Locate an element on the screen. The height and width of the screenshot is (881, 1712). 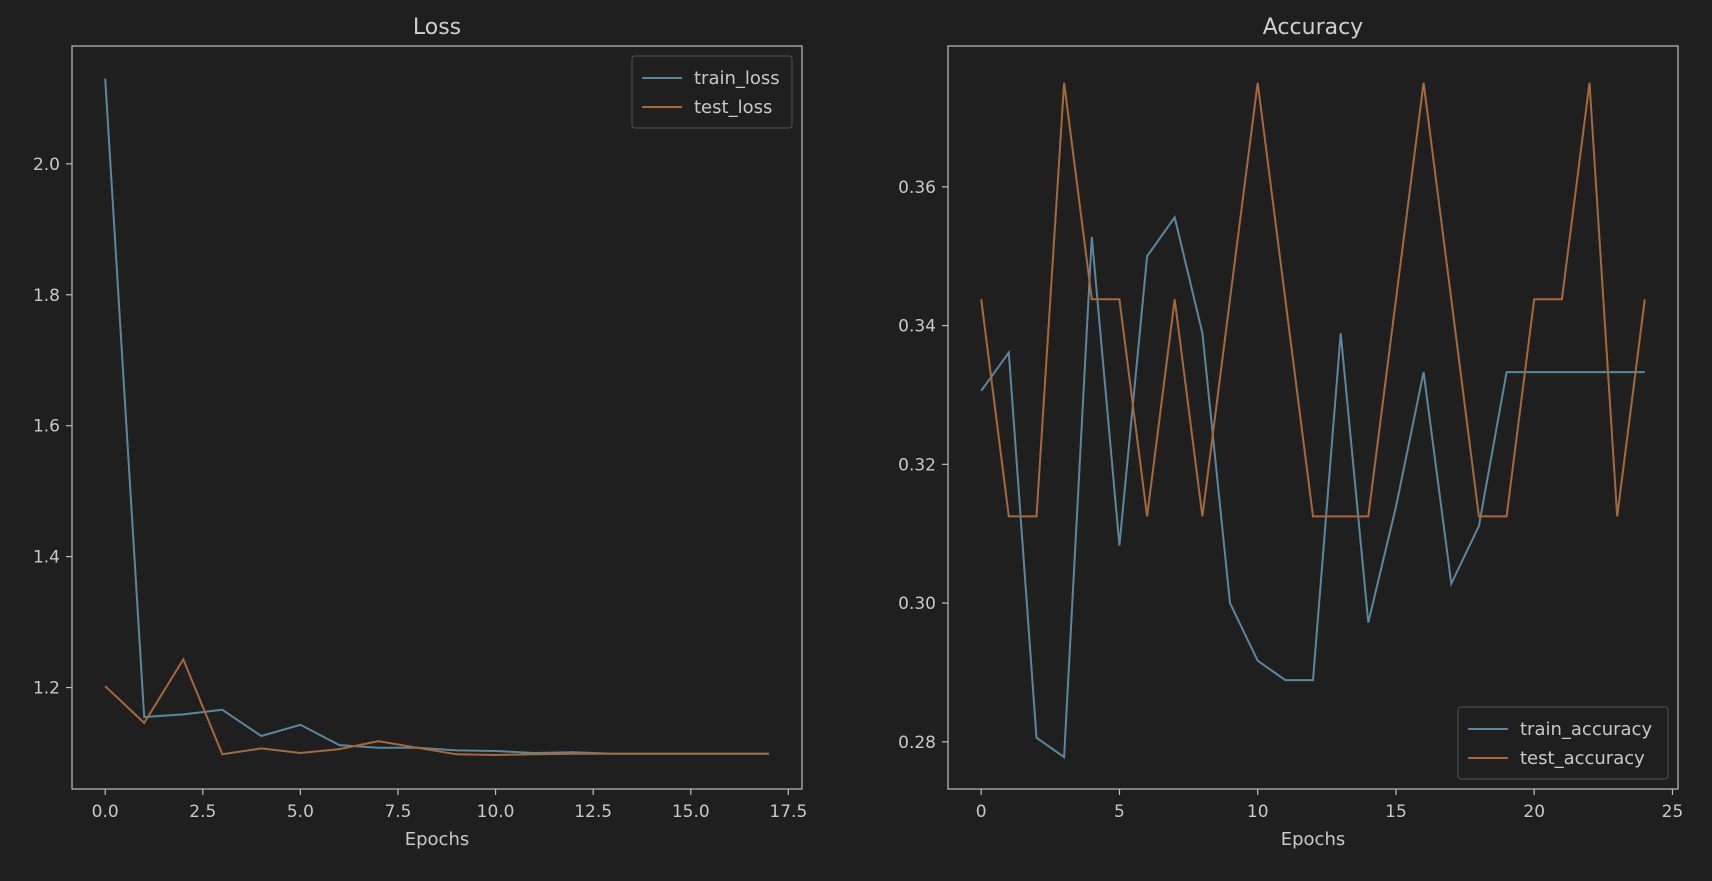
y-tick-label: 1.8 is located at coordinates (46, 296).